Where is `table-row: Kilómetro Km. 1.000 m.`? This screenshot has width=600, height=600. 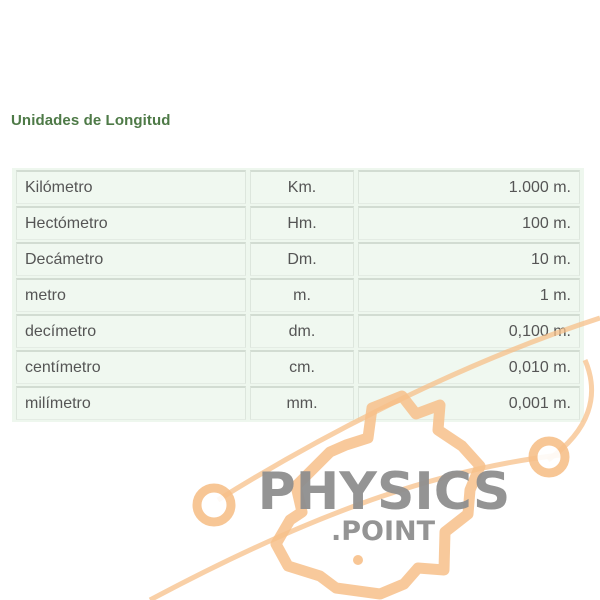 table-row: Kilómetro Km. 1.000 m. is located at coordinates (298, 187).